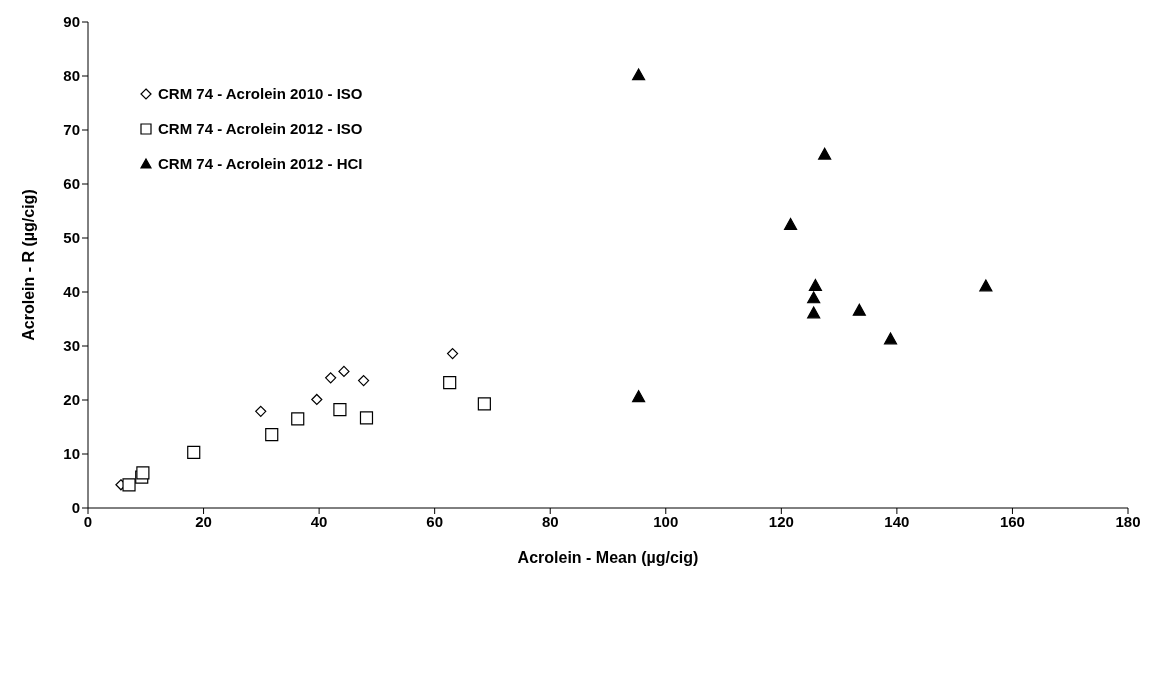  What do you see at coordinates (435, 521) in the screenshot?
I see `x-tick-label: 60` at bounding box center [435, 521].